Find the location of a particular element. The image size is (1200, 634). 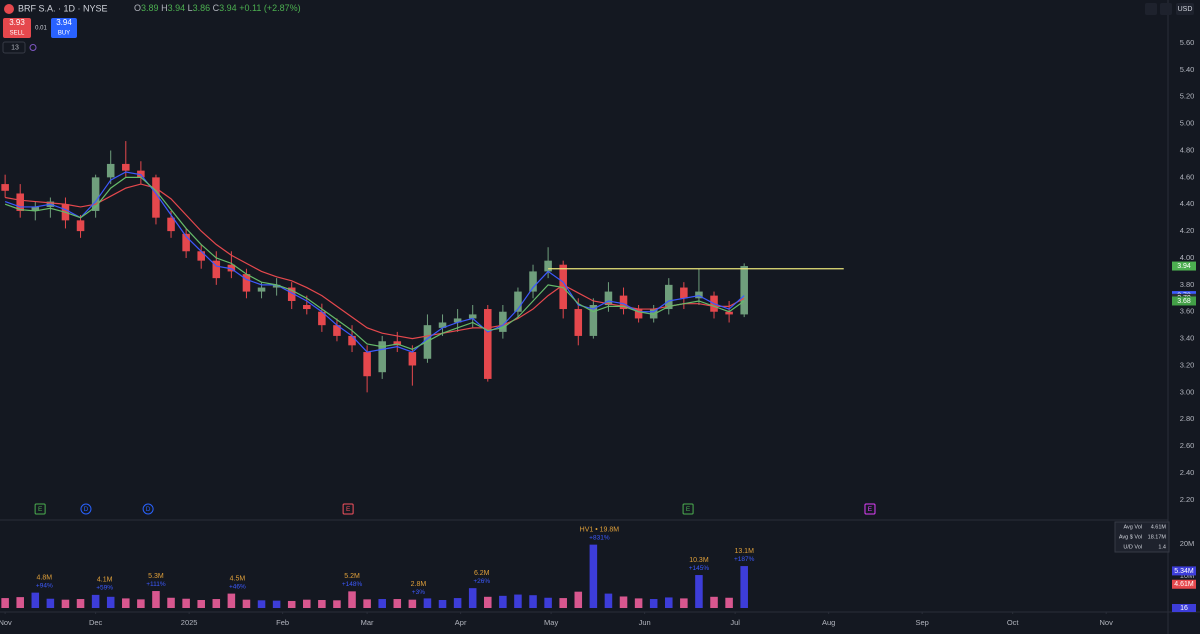

volume-label: 4.61M is located at coordinates (1184, 584).